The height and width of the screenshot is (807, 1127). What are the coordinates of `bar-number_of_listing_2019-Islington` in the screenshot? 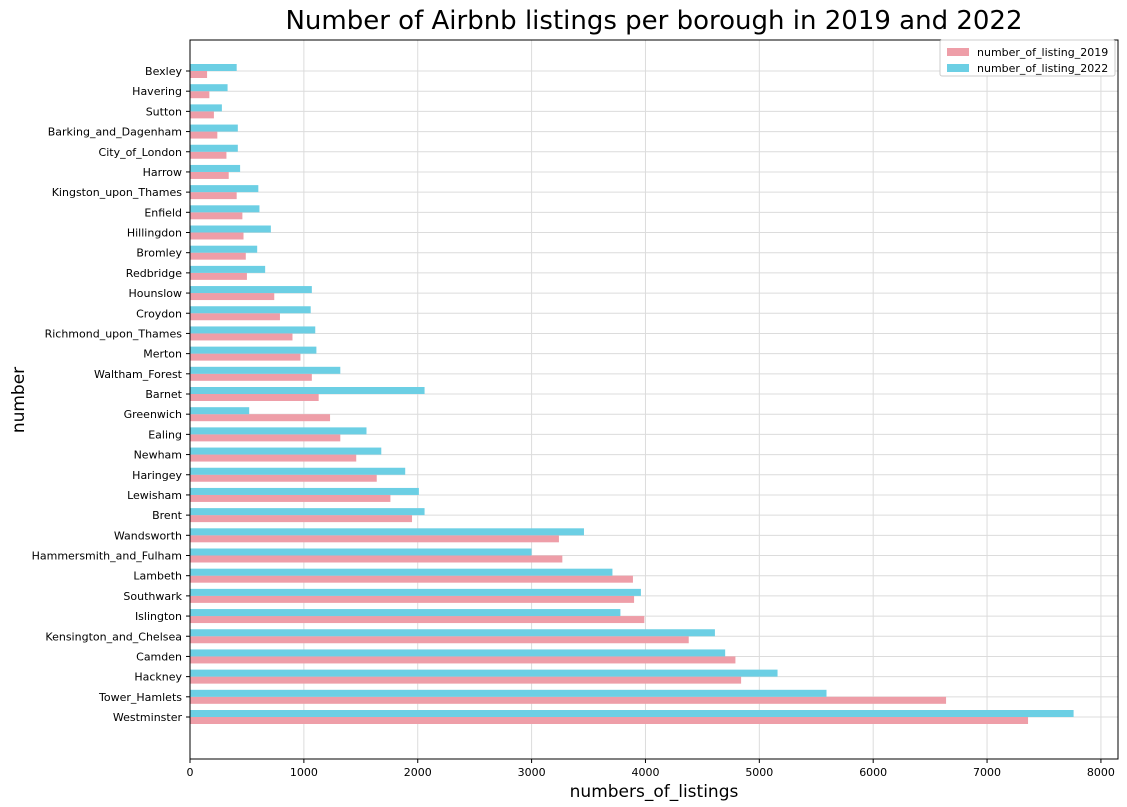 It's located at (417, 620).